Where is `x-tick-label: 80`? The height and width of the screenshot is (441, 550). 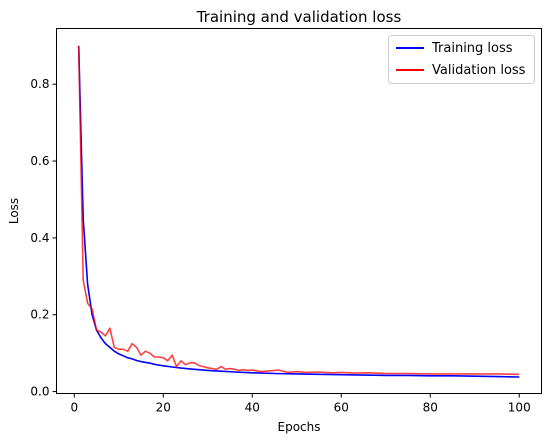
x-tick-label: 80 is located at coordinates (430, 408).